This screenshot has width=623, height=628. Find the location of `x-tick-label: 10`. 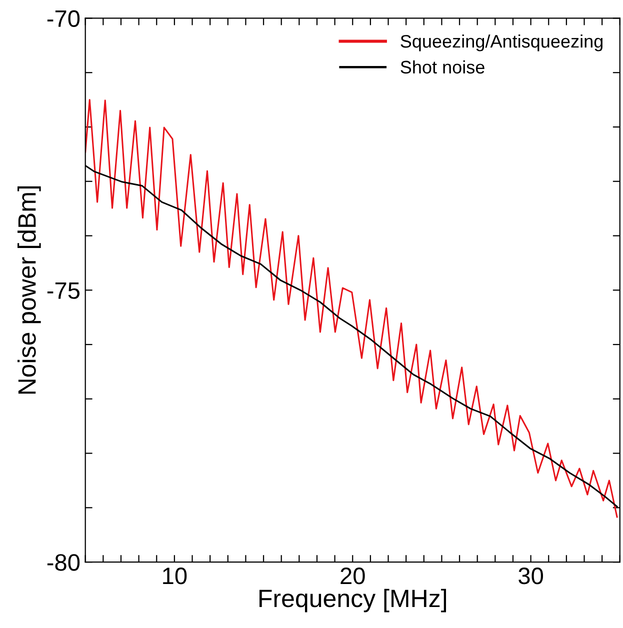

x-tick-label: 10 is located at coordinates (175, 576).